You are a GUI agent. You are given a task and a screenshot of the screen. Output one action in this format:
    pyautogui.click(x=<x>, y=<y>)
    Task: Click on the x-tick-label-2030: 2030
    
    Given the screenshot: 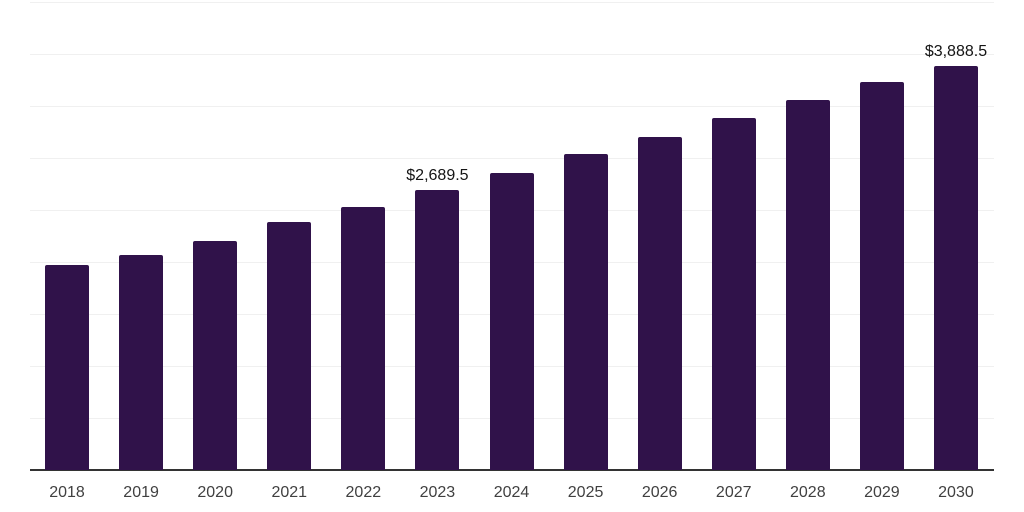 What is the action you would take?
    pyautogui.click(x=956, y=492)
    